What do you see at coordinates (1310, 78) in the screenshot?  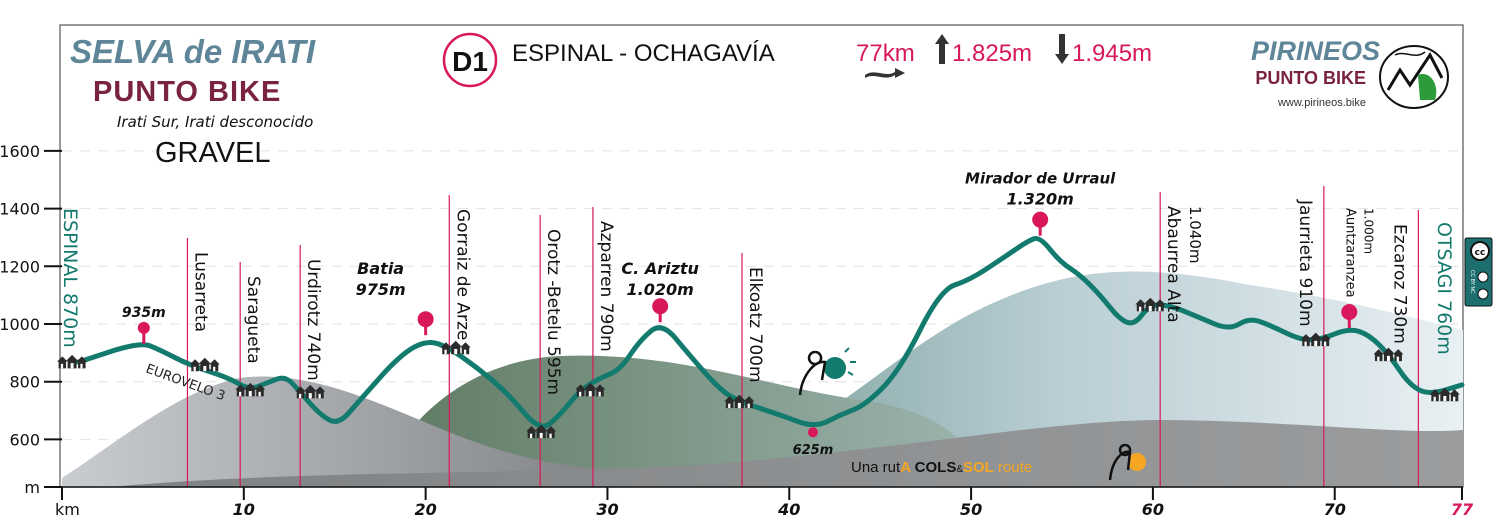 I see `logo-sub: PUNTO BIKE` at bounding box center [1310, 78].